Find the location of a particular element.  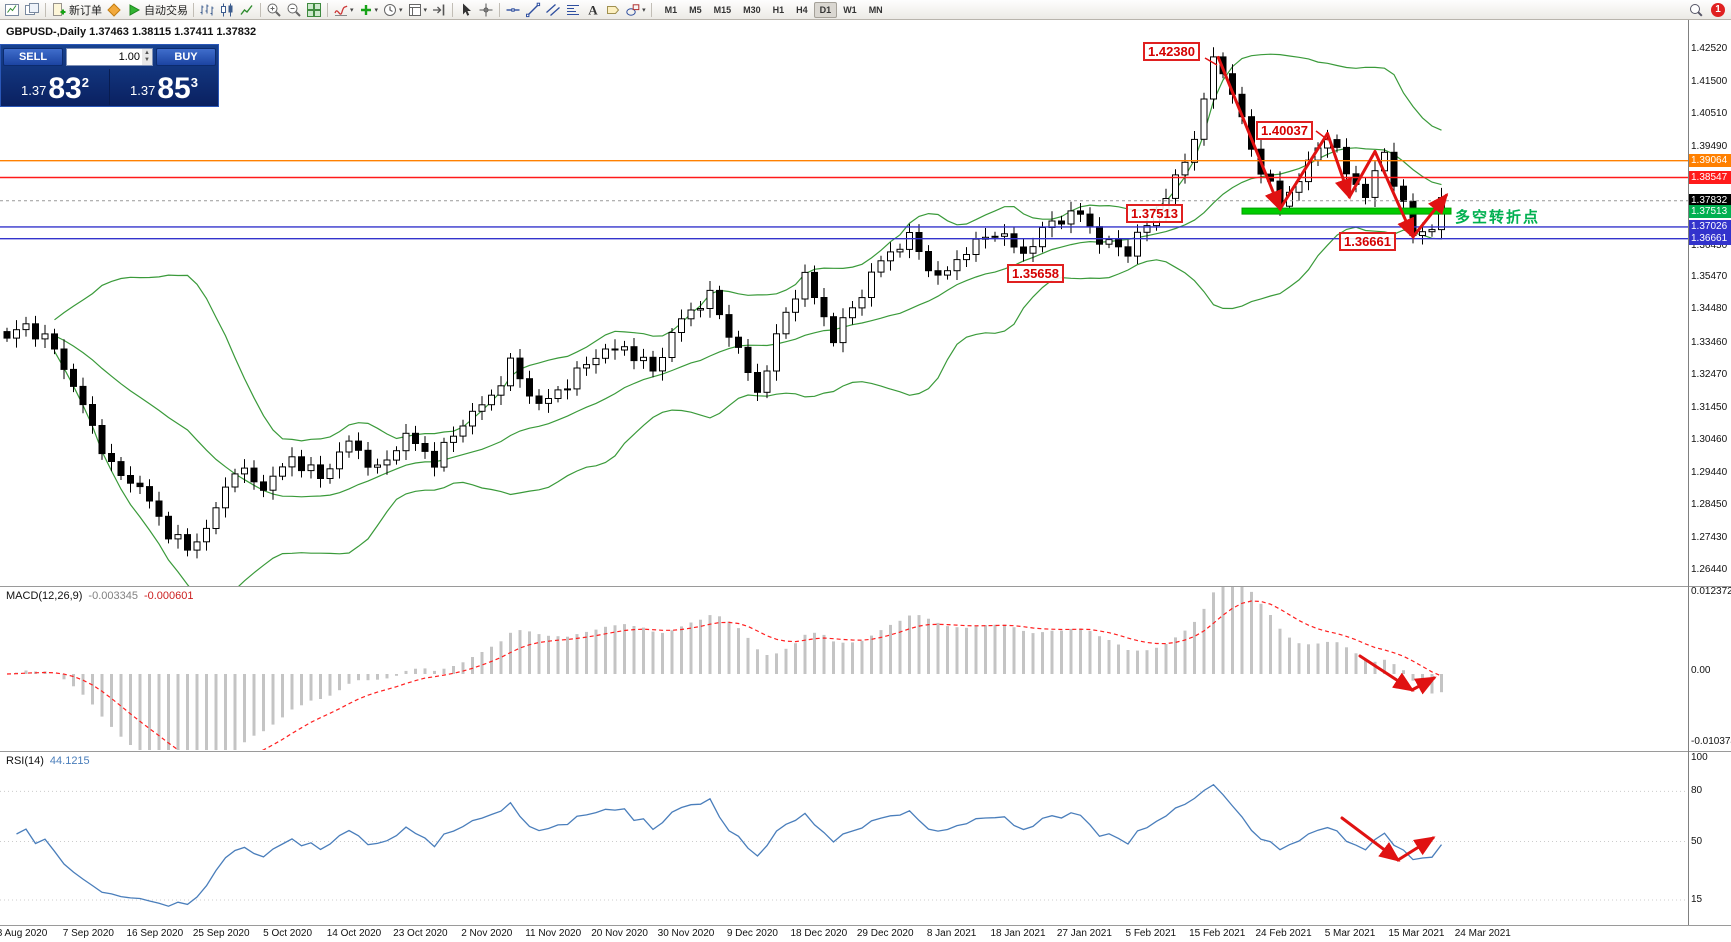

timeframe-M15: M15 is located at coordinates (722, 9).